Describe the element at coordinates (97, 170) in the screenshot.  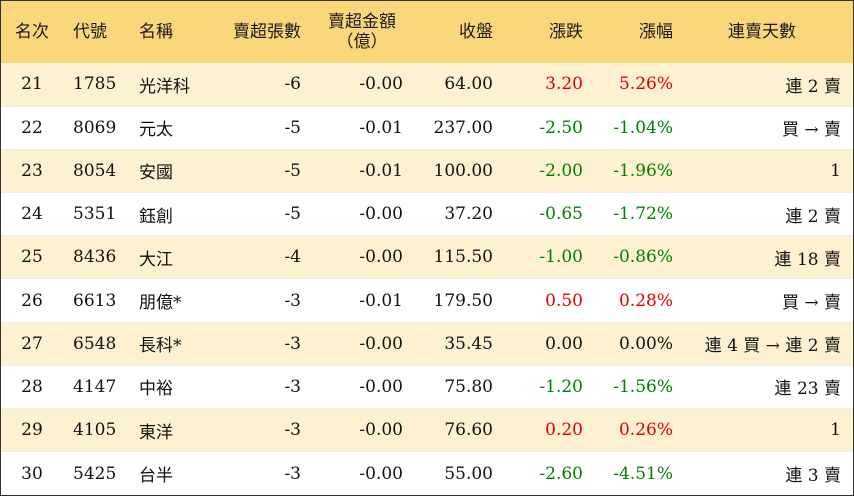
I see `stock-code-cell: 8054` at that location.